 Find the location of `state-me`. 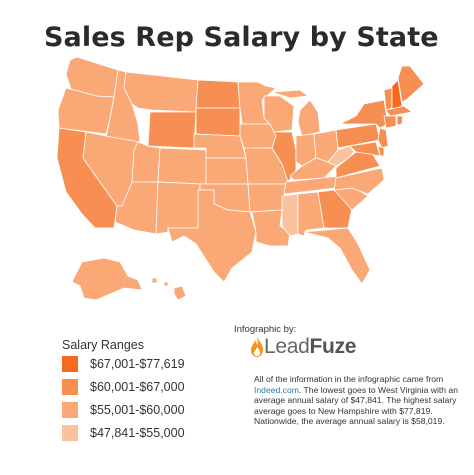

state-me is located at coordinates (411, 84).